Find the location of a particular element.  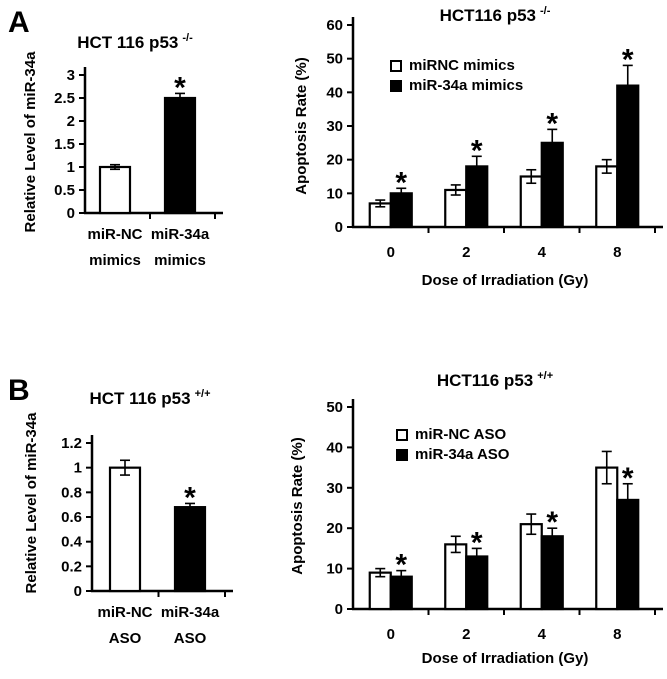

y-tick-label: 2.5 is located at coordinates (64, 98).